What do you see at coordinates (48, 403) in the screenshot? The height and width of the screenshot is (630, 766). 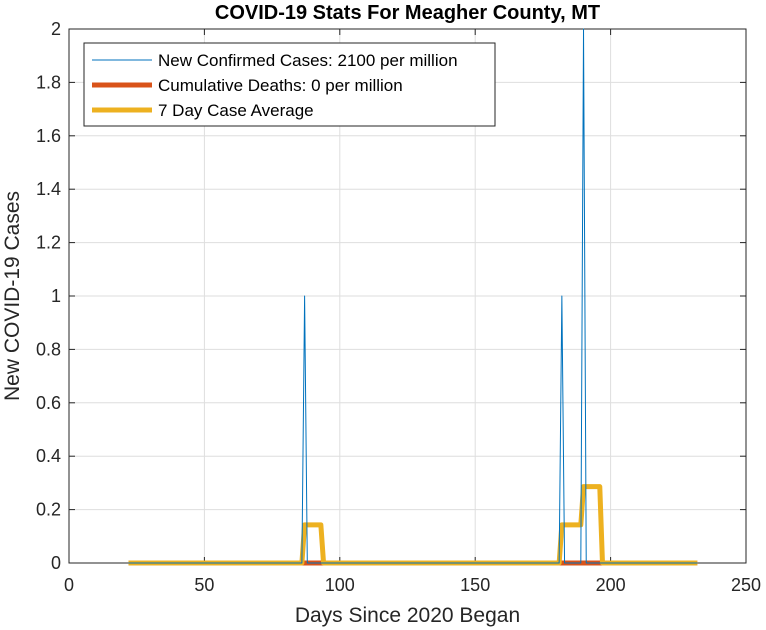 I see `y-tick-label: 0.6` at bounding box center [48, 403].